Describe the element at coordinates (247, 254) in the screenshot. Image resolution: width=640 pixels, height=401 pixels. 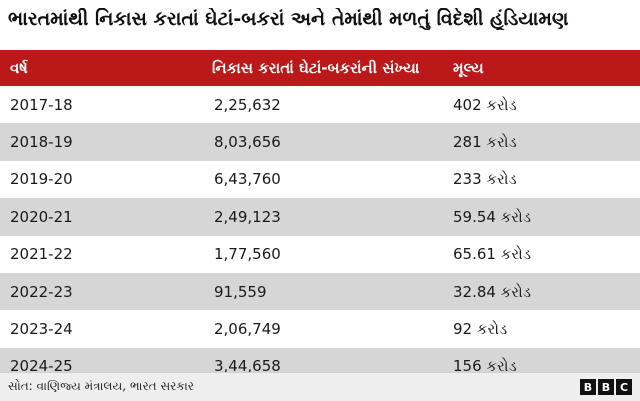
I see `cell-count: 1,77,560` at that location.